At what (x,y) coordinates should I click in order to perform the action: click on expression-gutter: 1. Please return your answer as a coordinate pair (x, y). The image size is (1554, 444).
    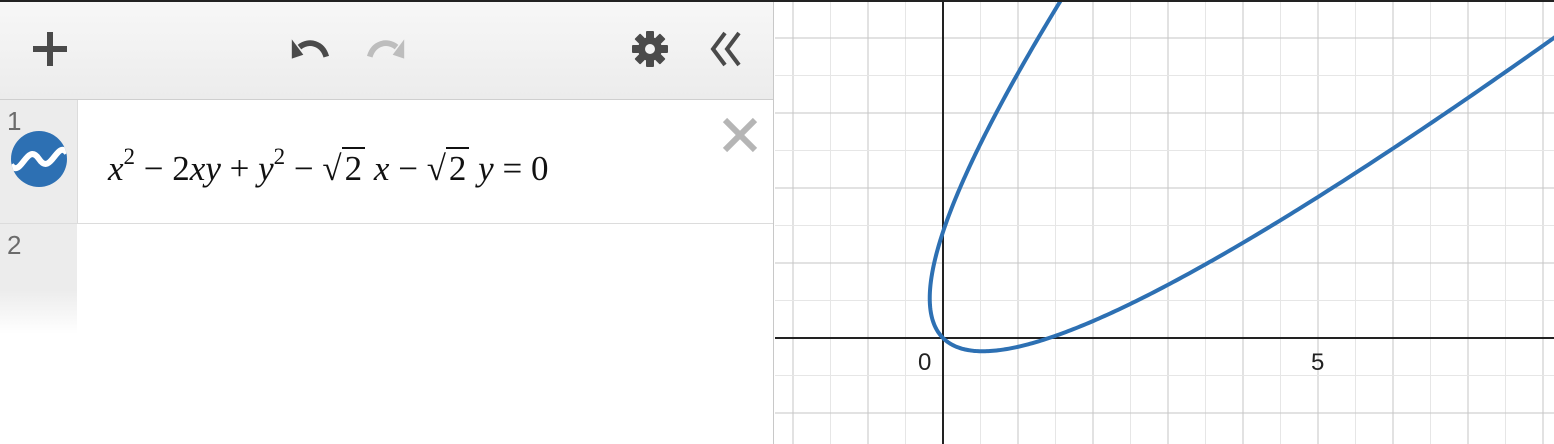
    Looking at the image, I should click on (39, 161).